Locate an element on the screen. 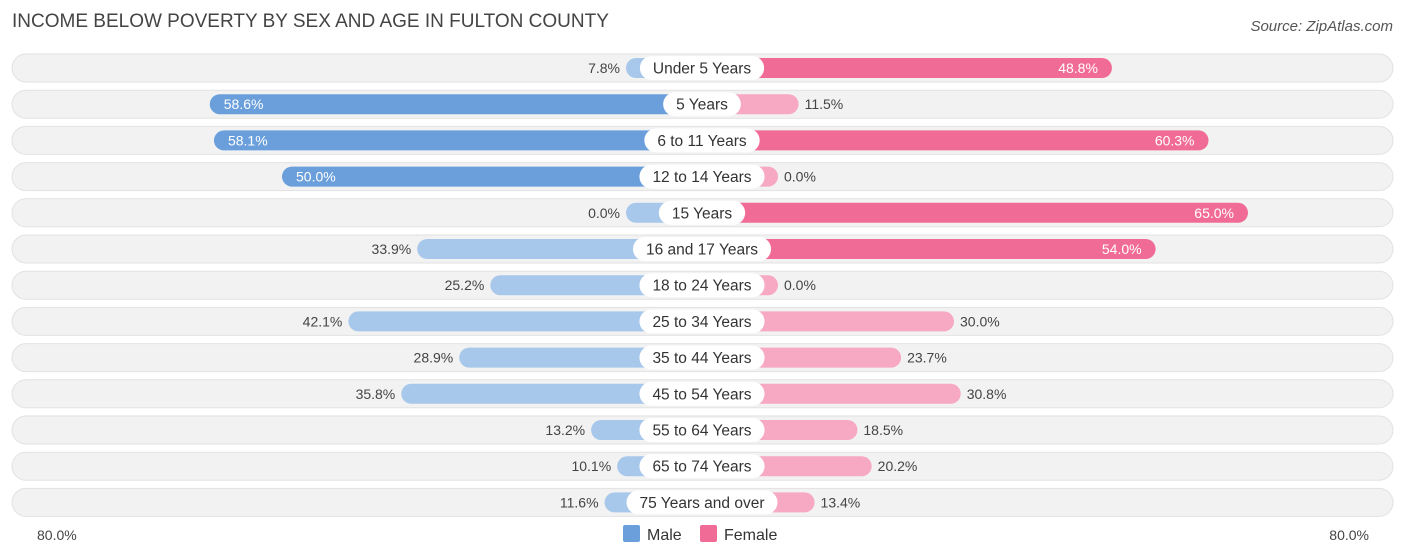 This screenshot has height=559, width=1406. category-label: 75 Years and over is located at coordinates (702, 503).